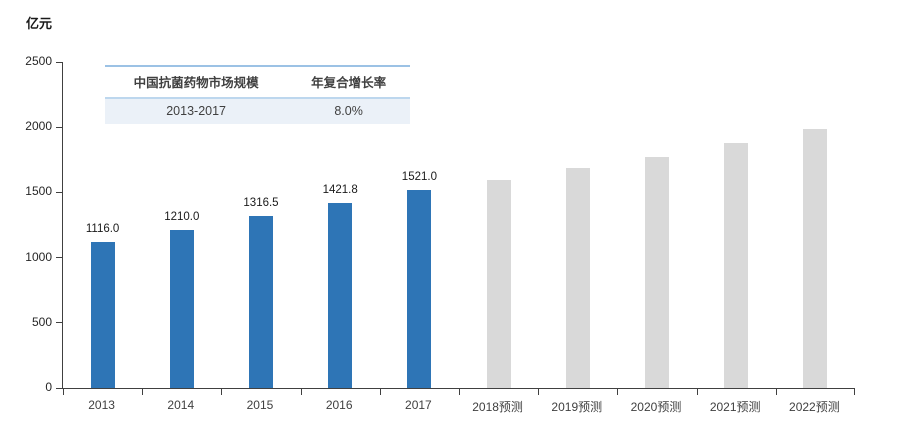 This screenshot has height=435, width=899. Describe the element at coordinates (339, 405) in the screenshot. I see `x-axis-label-2016: 2016` at that location.